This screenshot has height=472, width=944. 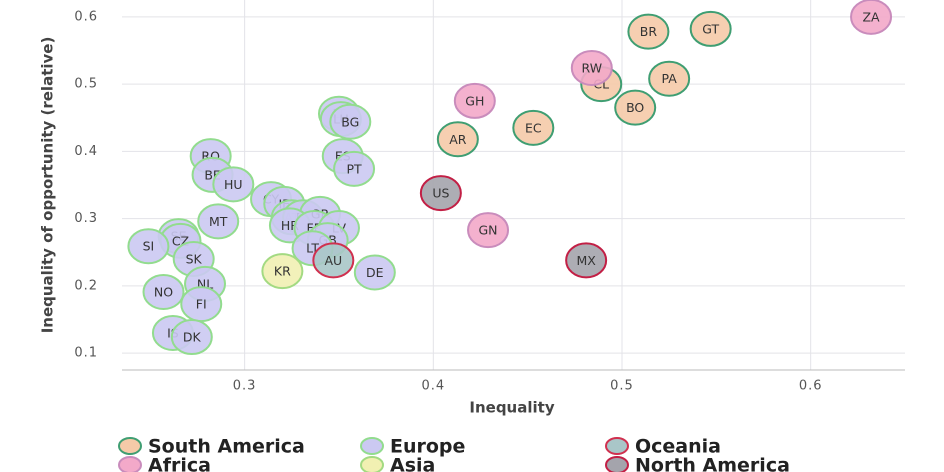 I want to click on bubble-label: PT, so click(x=354, y=168).